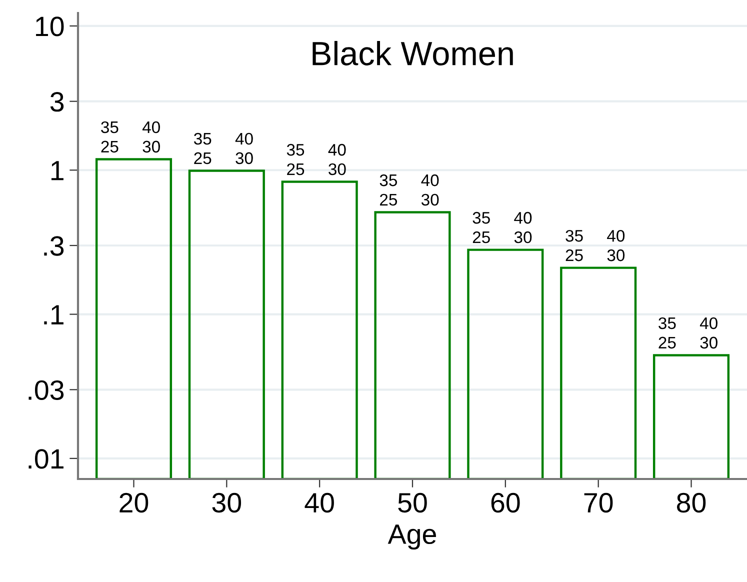  What do you see at coordinates (598, 502) in the screenshot?
I see `x-tick-label: 70` at bounding box center [598, 502].